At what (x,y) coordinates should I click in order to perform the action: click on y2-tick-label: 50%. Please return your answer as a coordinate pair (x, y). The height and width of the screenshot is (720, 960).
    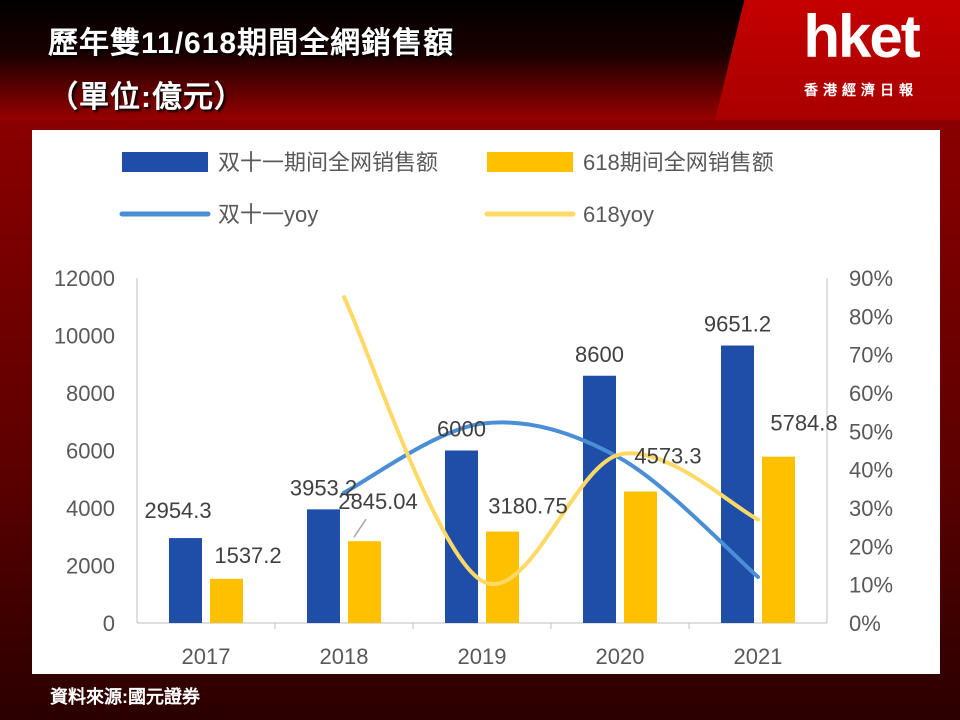
    Looking at the image, I should click on (871, 431).